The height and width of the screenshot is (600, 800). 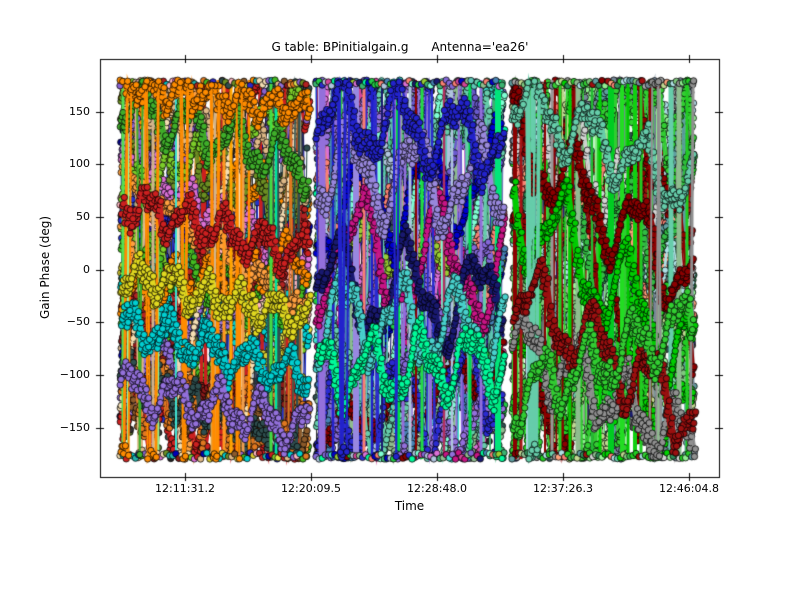 What do you see at coordinates (78, 322) in the screenshot?
I see `y-tick-label: −50` at bounding box center [78, 322].